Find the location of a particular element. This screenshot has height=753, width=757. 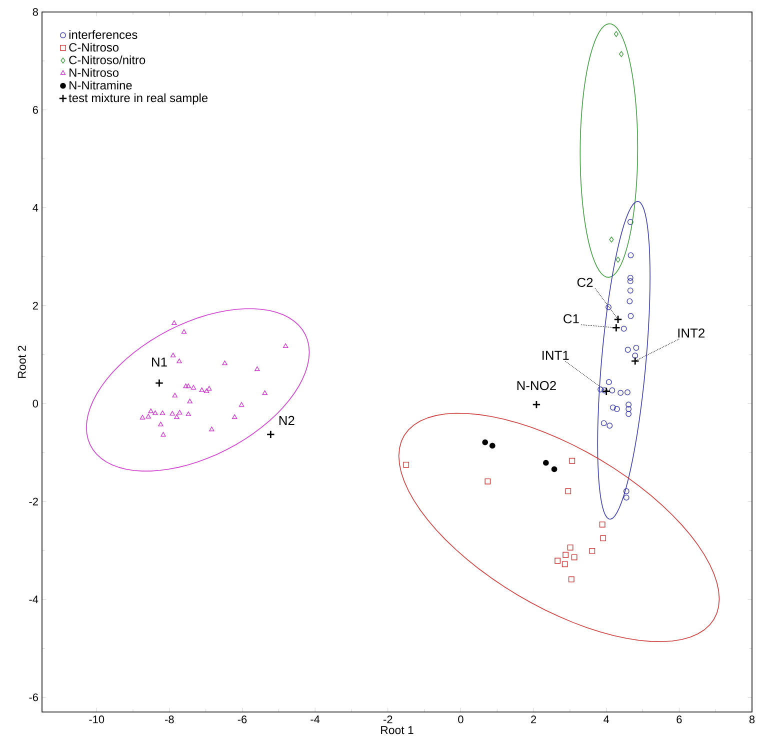

x-tick-label: 8 is located at coordinates (752, 720).